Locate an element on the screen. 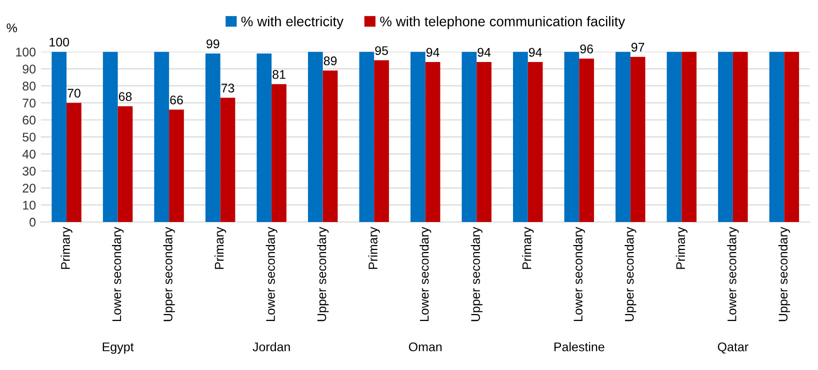 Image resolution: width=818 pixels, height=370 pixels. text: Oman is located at coordinates (425, 347).